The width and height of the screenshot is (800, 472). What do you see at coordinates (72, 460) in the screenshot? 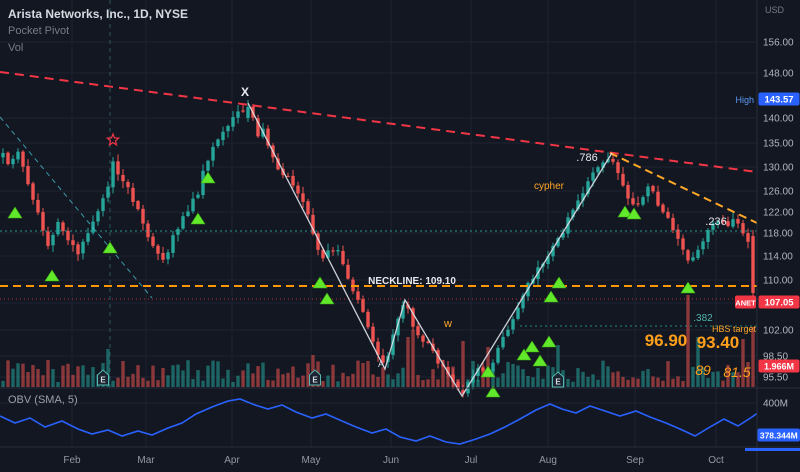
I see `month-label-feb: Feb` at bounding box center [72, 460].